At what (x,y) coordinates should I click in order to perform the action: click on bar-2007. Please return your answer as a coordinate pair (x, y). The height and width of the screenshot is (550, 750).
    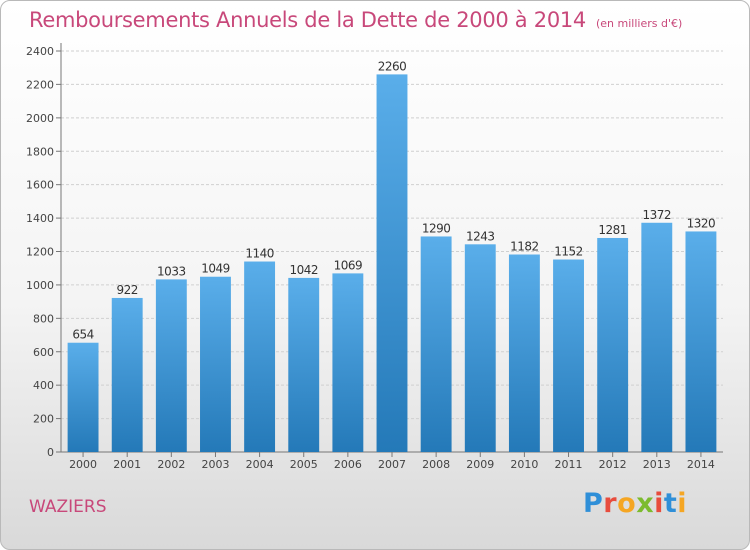
    Looking at the image, I should click on (392, 263).